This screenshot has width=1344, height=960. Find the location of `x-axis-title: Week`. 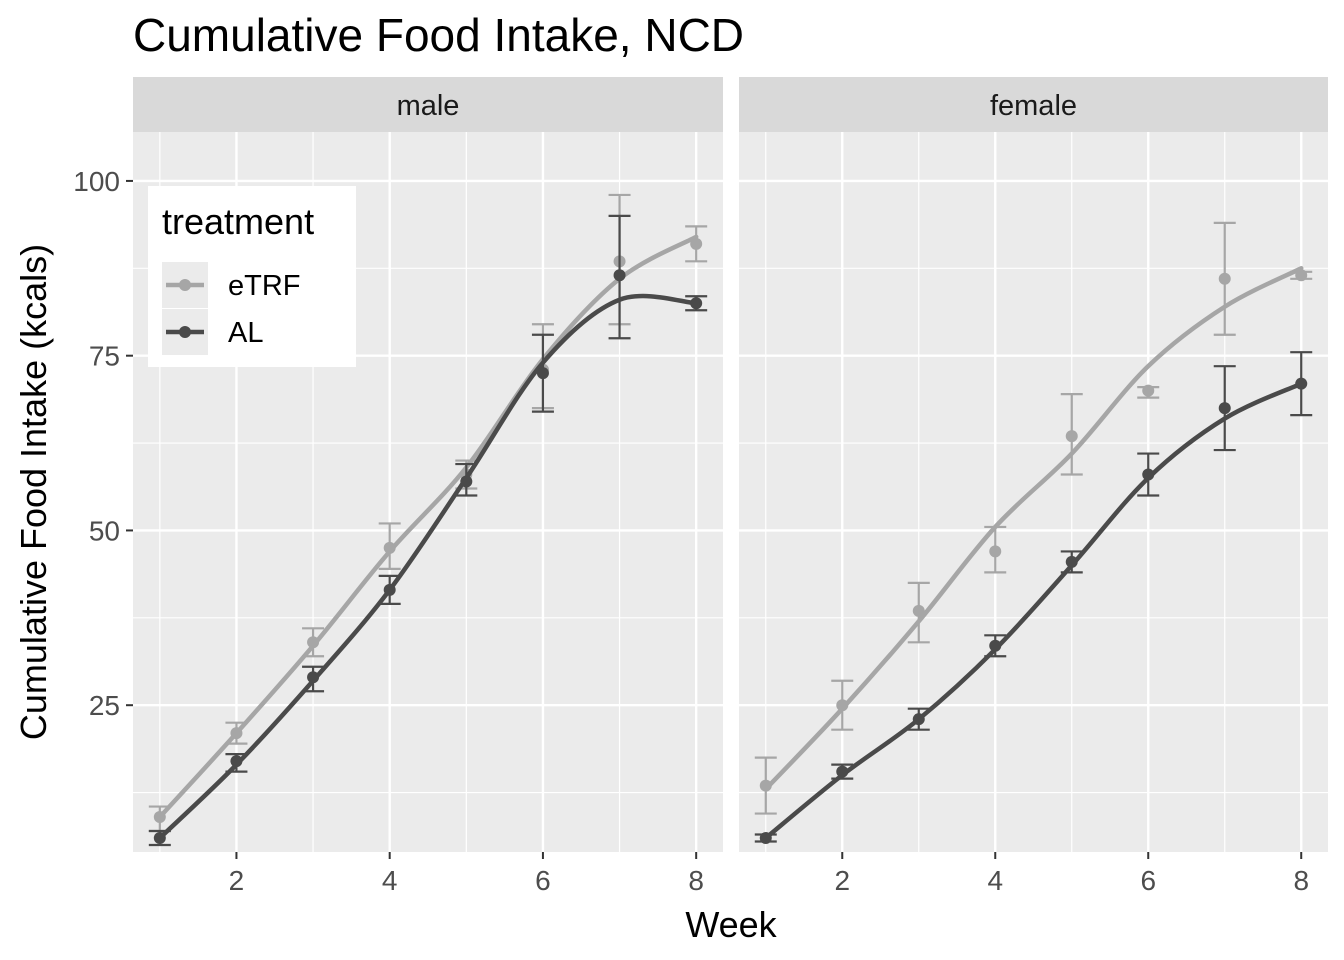

x-axis-title: Week is located at coordinates (731, 924).